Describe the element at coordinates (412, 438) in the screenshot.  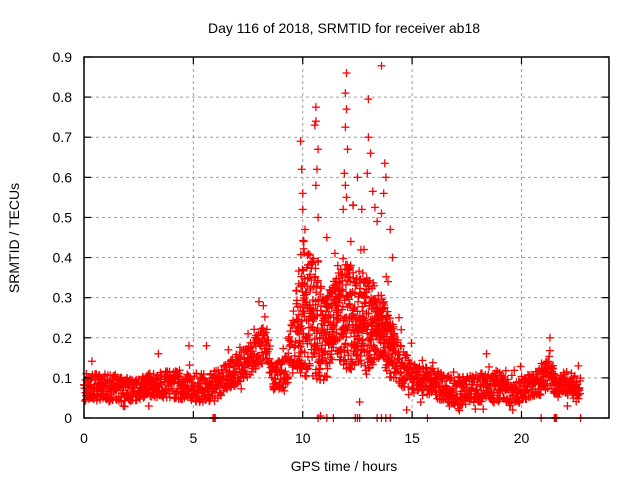
I see `x-tick-label: 15` at that location.